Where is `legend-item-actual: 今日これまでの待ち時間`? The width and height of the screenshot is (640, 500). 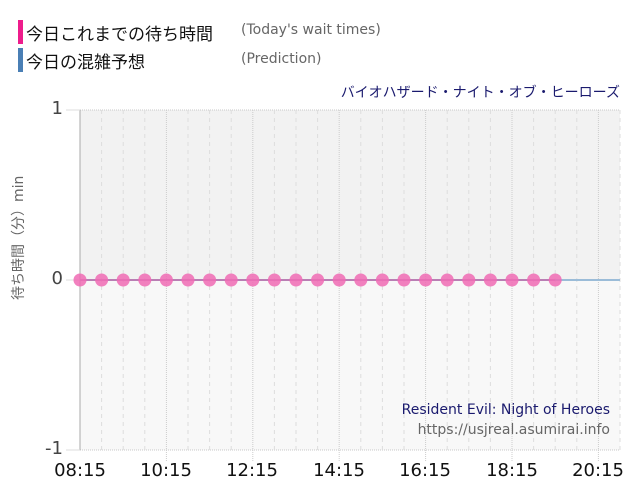 legend-item-actual: 今日これまでの待ち時間 is located at coordinates (115, 32).